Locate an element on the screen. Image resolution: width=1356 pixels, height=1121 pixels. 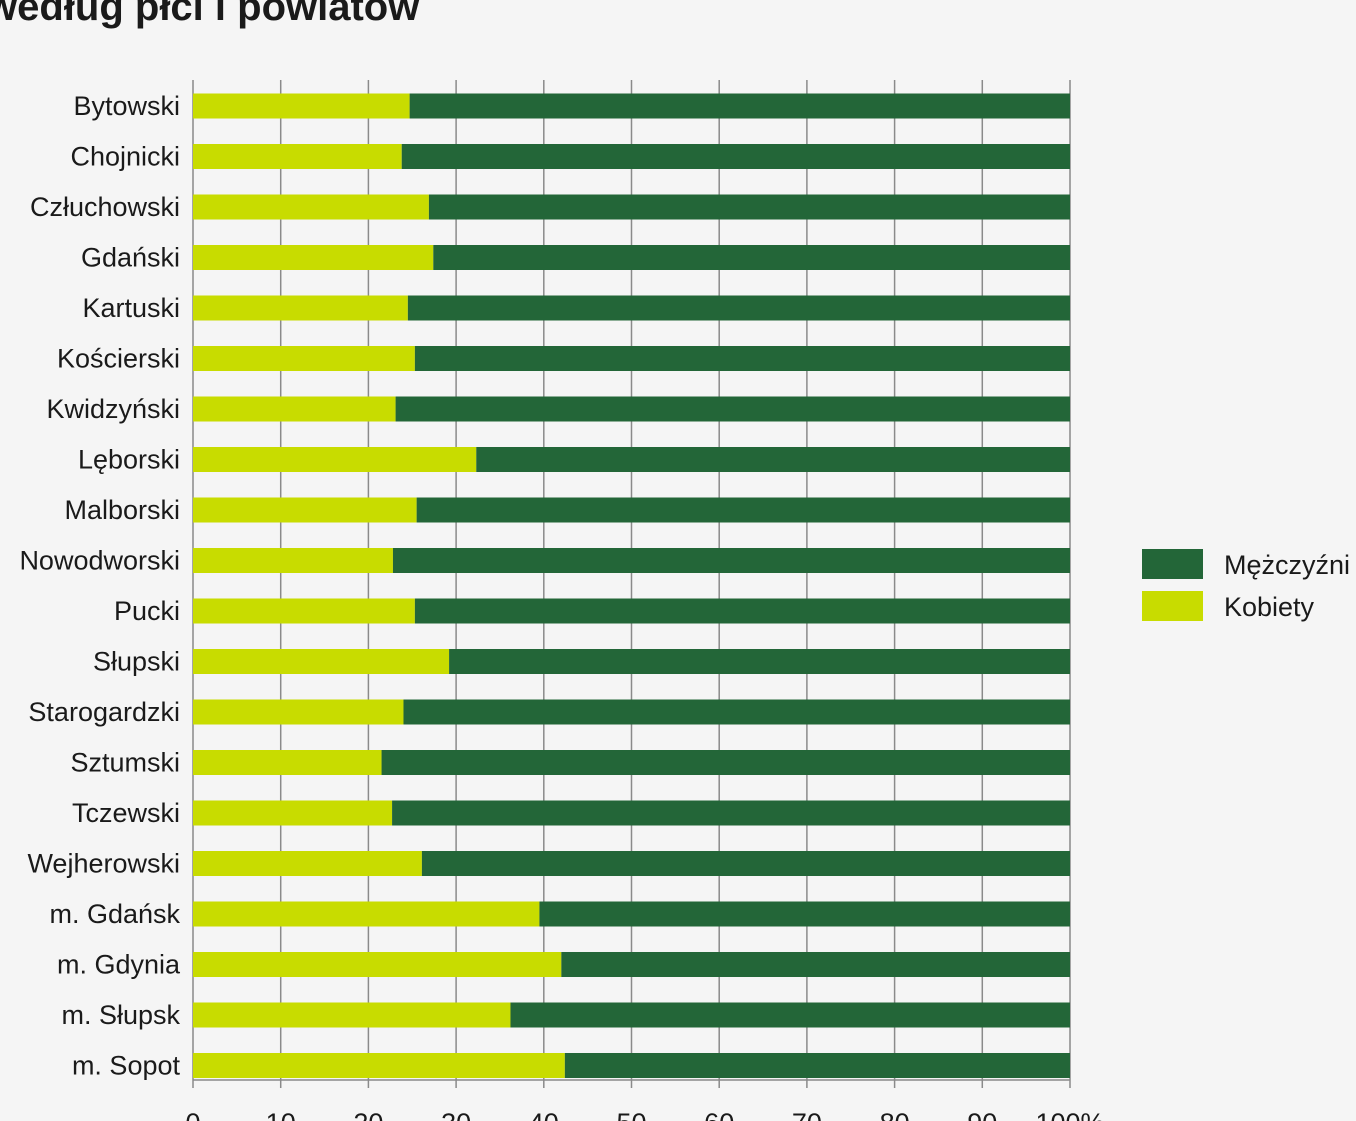
category-label: Bytowski is located at coordinates (126, 106).